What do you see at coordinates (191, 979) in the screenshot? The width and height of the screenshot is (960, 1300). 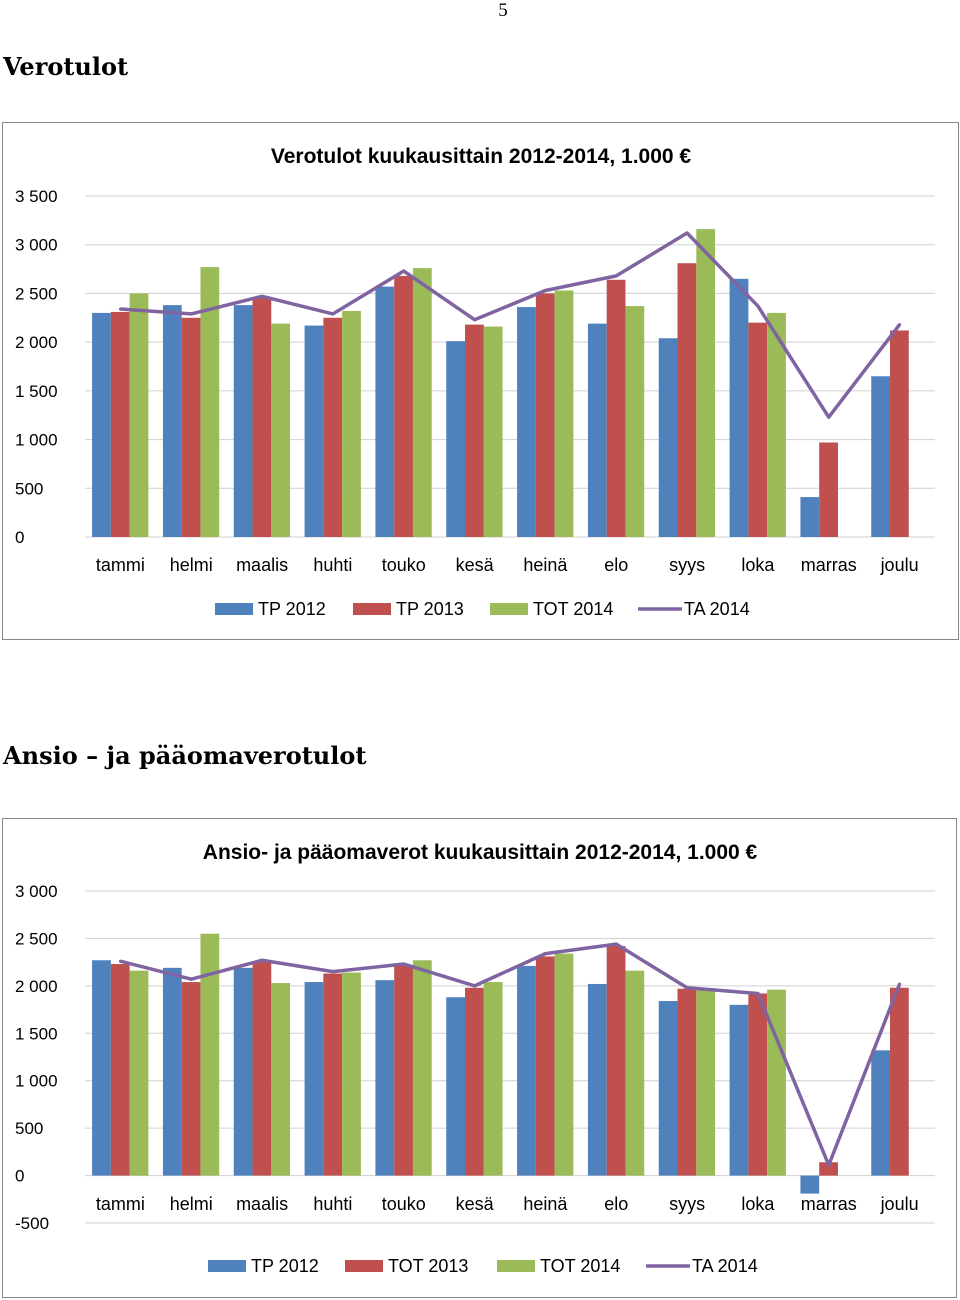 I see `chart2-point-ta-2014-helmi` at bounding box center [191, 979].